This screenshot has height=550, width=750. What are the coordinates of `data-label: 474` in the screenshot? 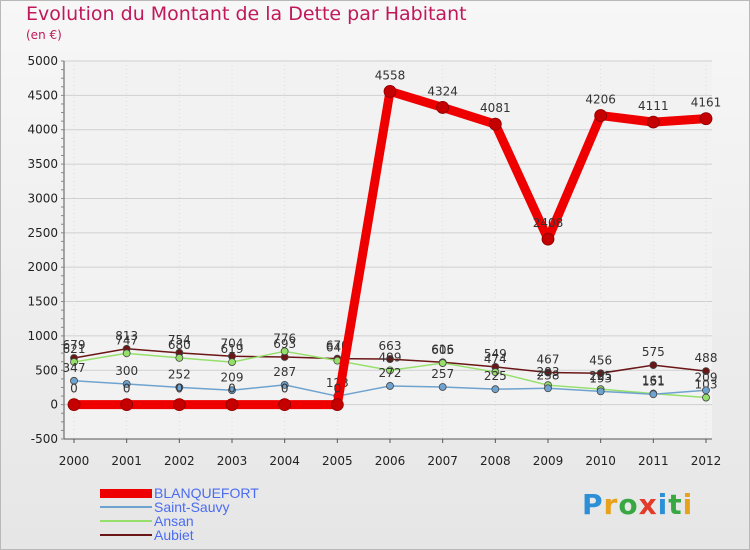 It's located at (495, 359).